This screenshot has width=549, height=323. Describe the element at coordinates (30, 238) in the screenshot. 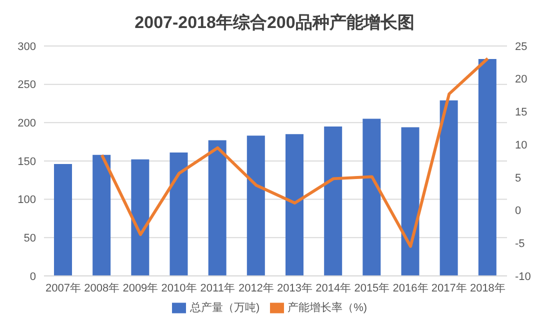

I see `y-tick-label: 50` at that location.